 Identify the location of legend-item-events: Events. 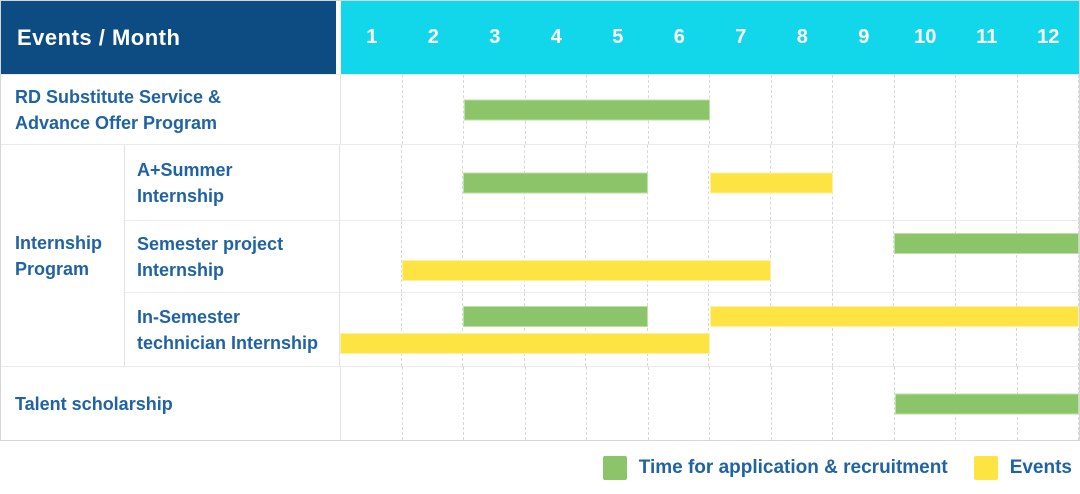
(1022, 467).